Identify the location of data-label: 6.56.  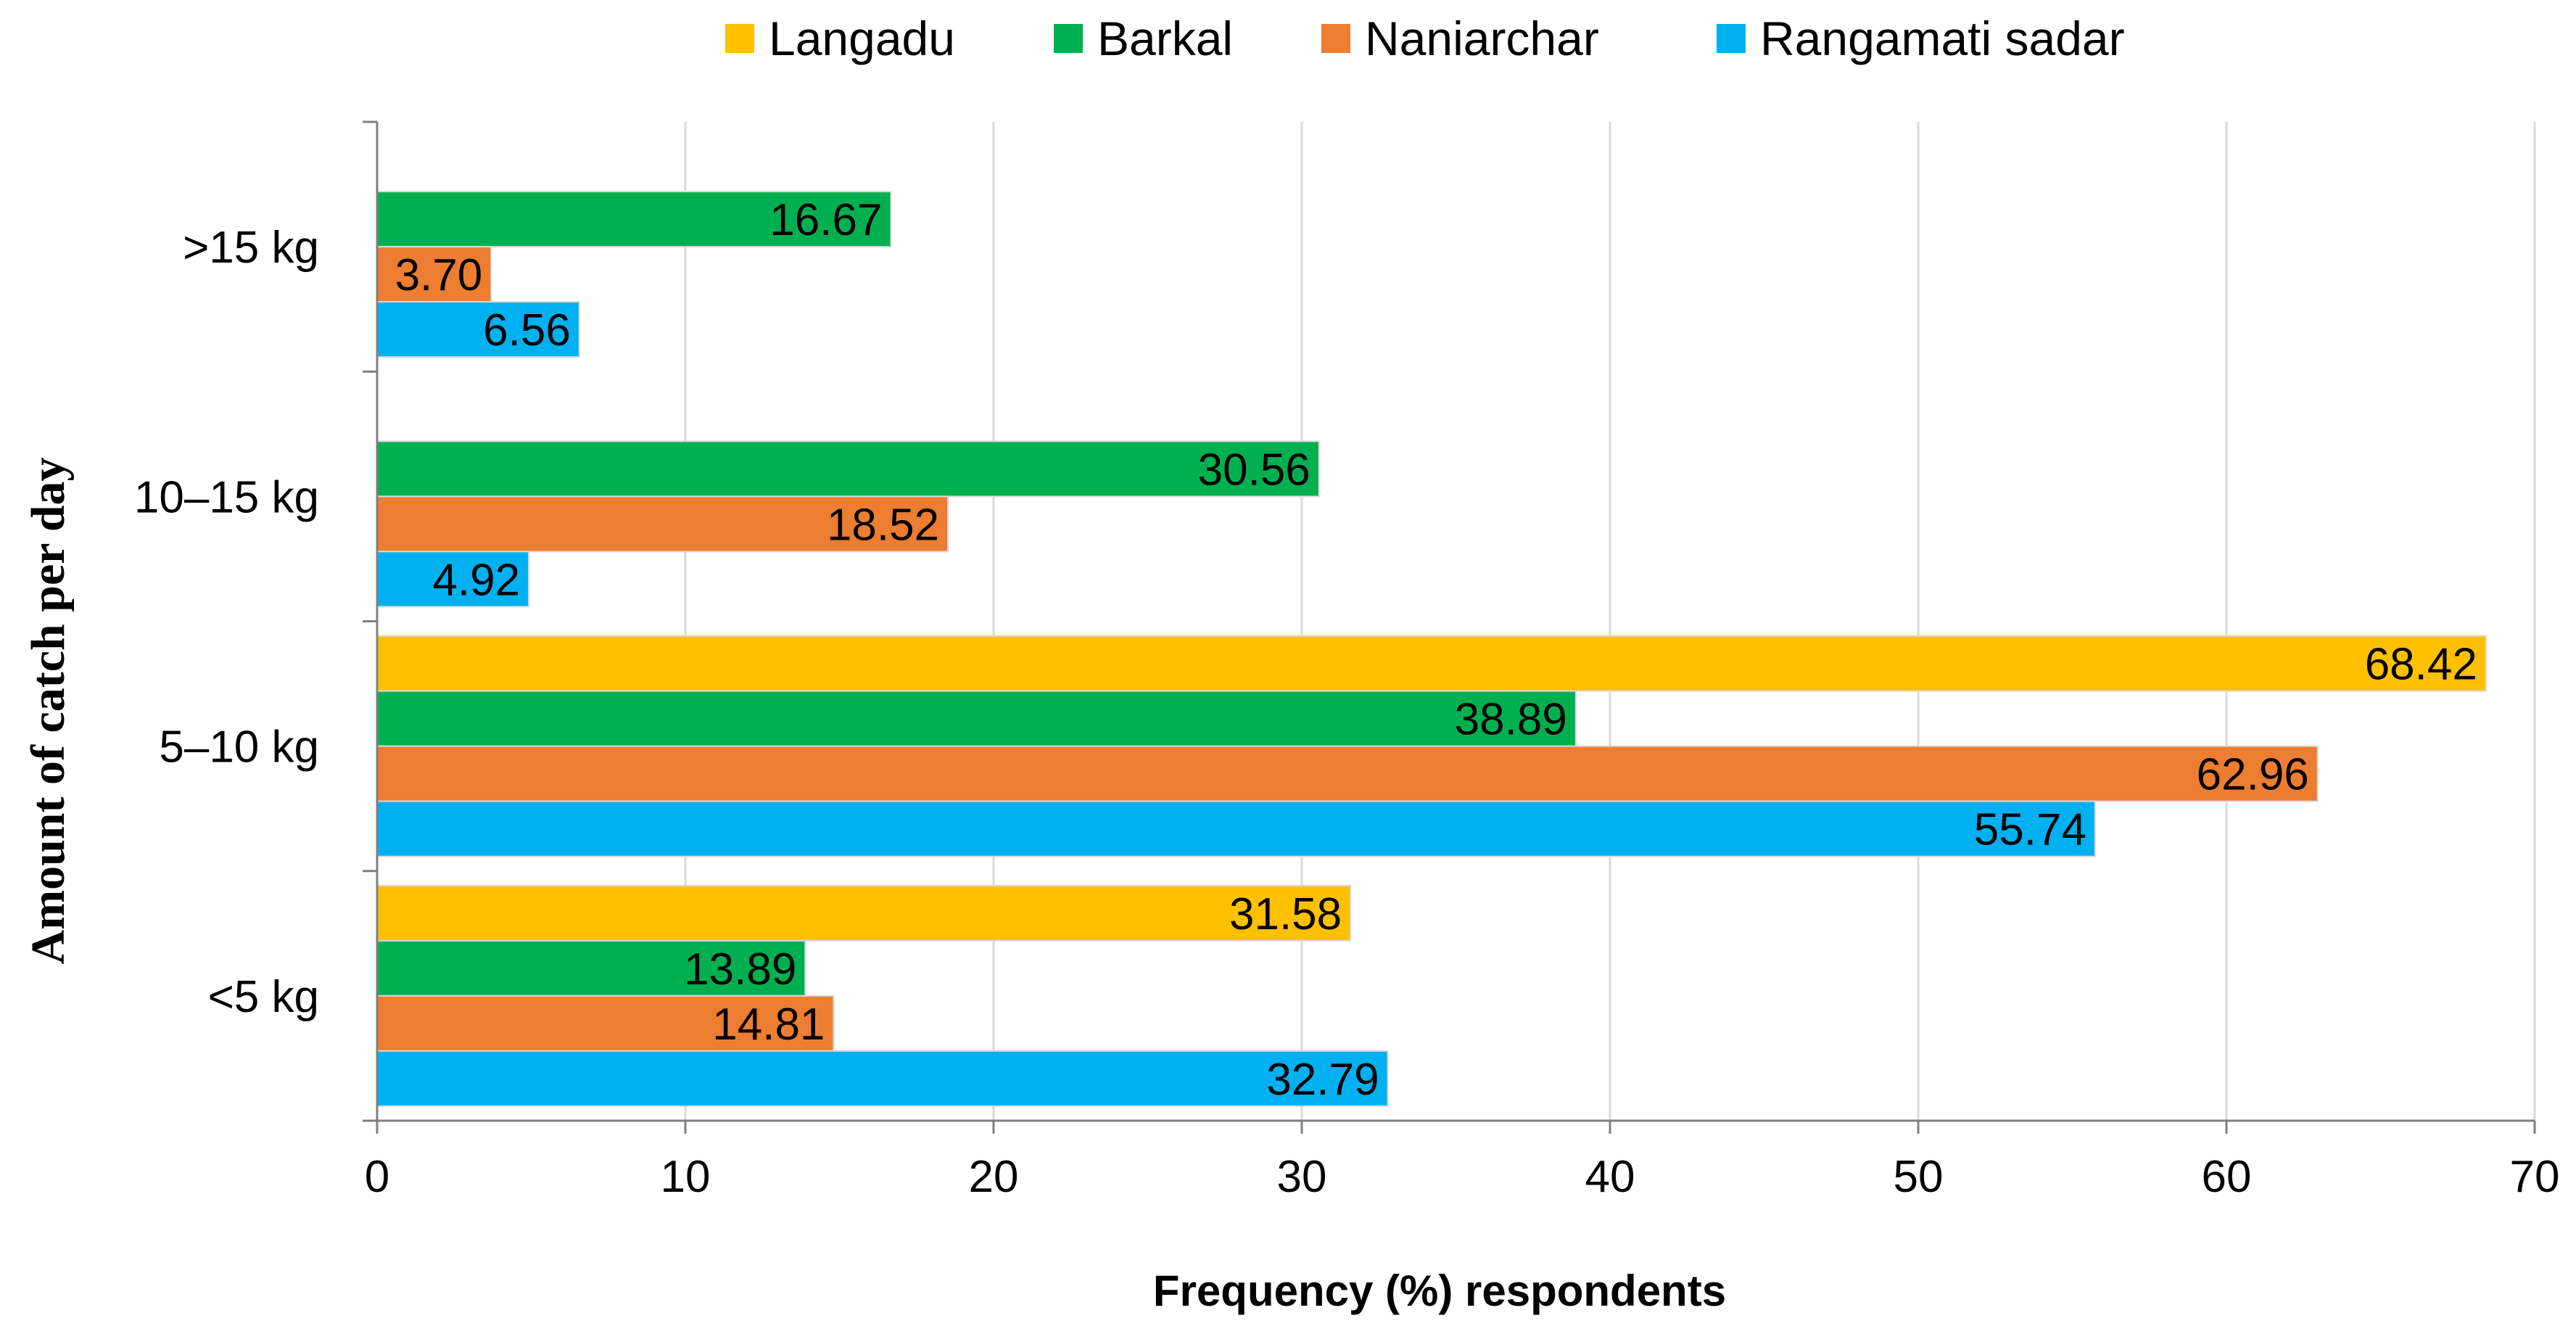
(527, 330).